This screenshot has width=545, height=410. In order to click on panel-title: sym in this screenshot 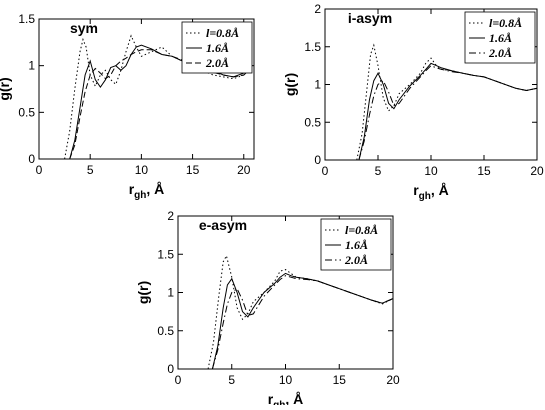, I will do `click(84, 28)`.